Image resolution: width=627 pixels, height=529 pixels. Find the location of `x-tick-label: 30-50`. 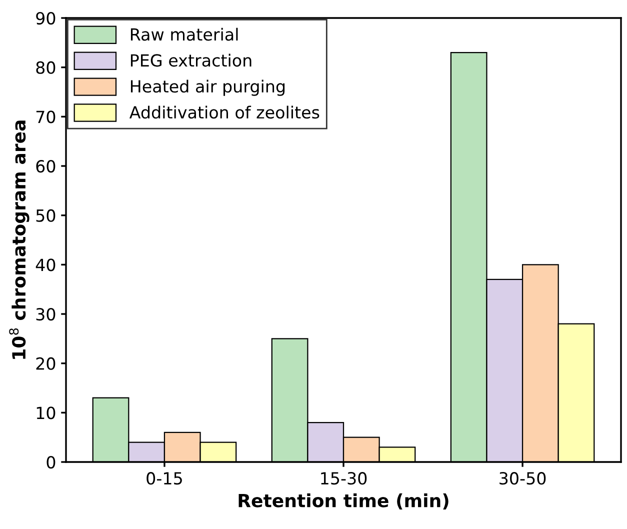

x-tick-label: 30-50 is located at coordinates (523, 478).